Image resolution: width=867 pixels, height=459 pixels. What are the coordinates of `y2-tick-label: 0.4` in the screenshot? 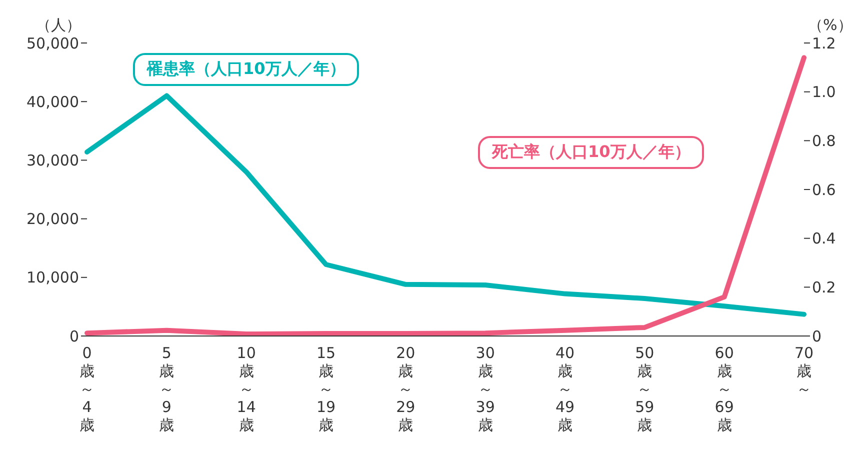 It's located at (824, 239).